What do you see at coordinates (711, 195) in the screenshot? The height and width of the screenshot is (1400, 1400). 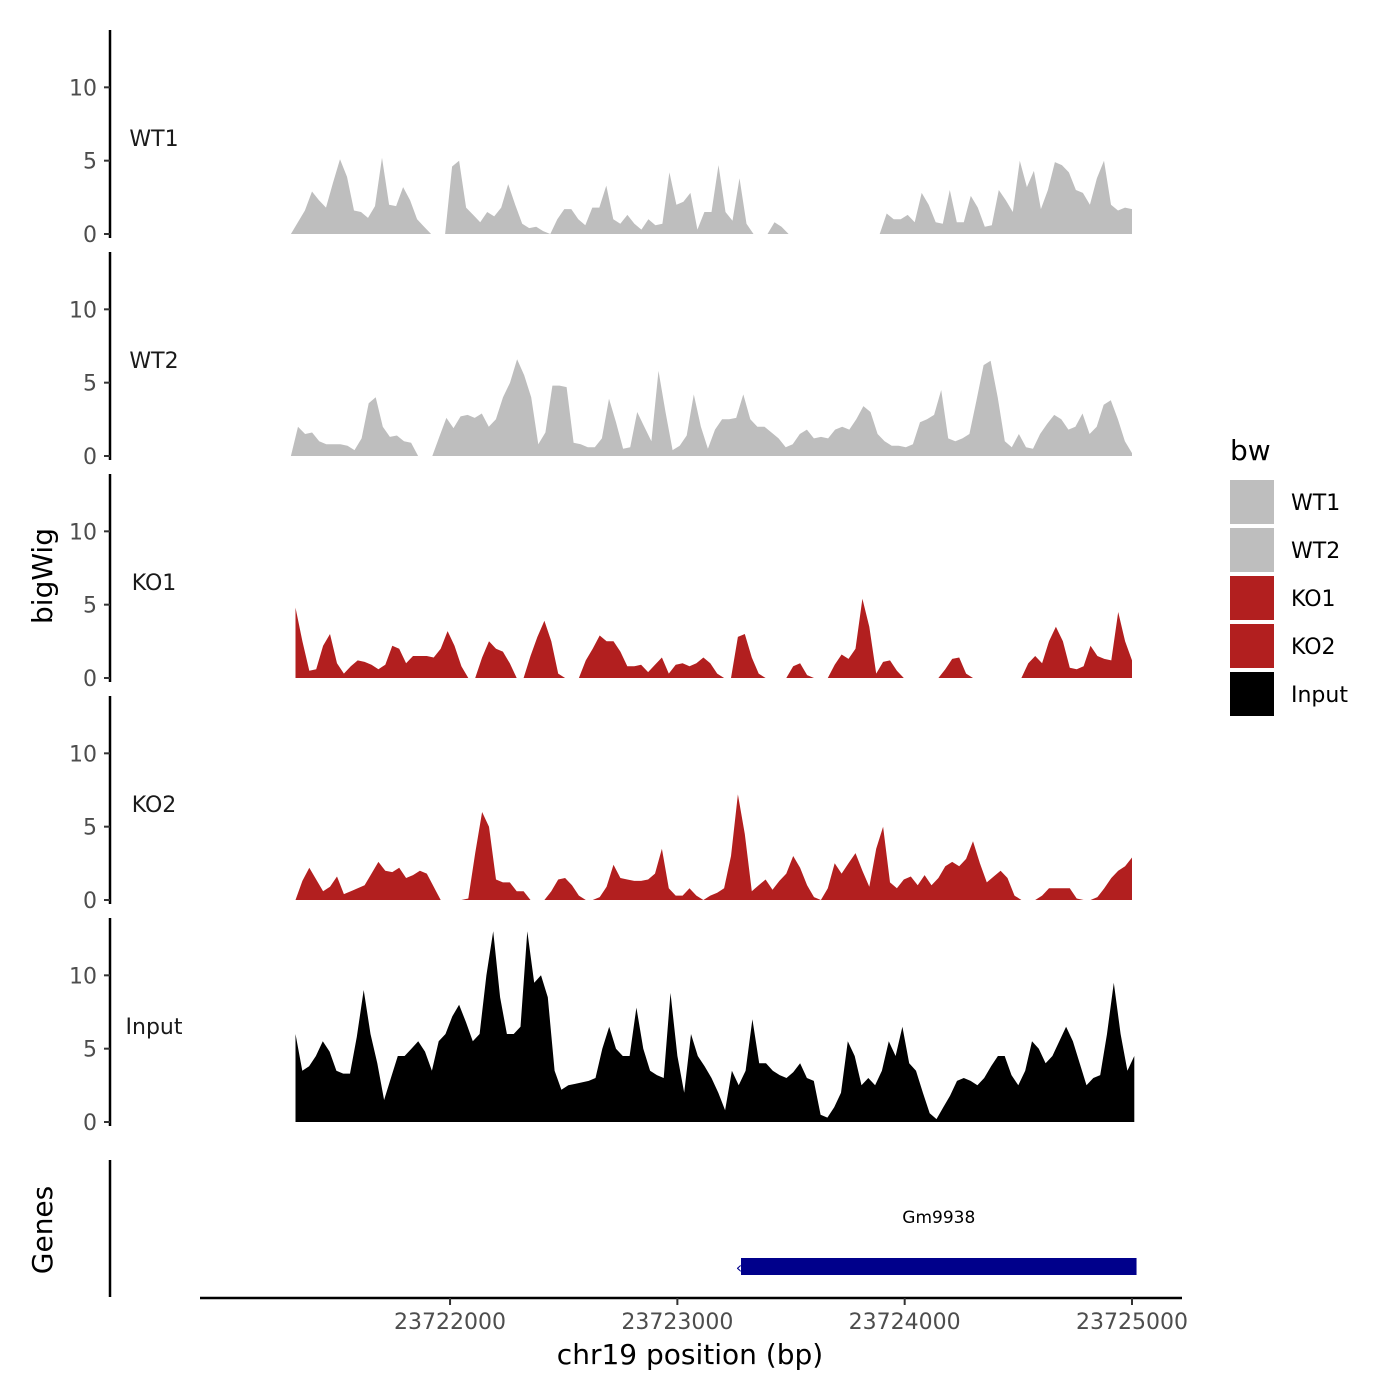 I see `coverage-area-wt1` at bounding box center [711, 195].